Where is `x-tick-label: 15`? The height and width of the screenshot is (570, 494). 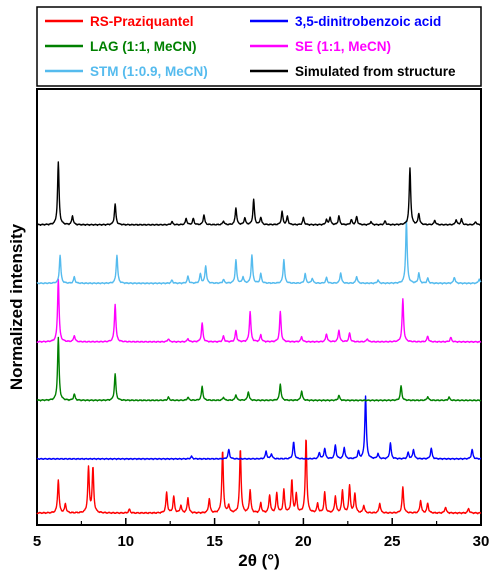
x-tick-label: 15 is located at coordinates (214, 541).